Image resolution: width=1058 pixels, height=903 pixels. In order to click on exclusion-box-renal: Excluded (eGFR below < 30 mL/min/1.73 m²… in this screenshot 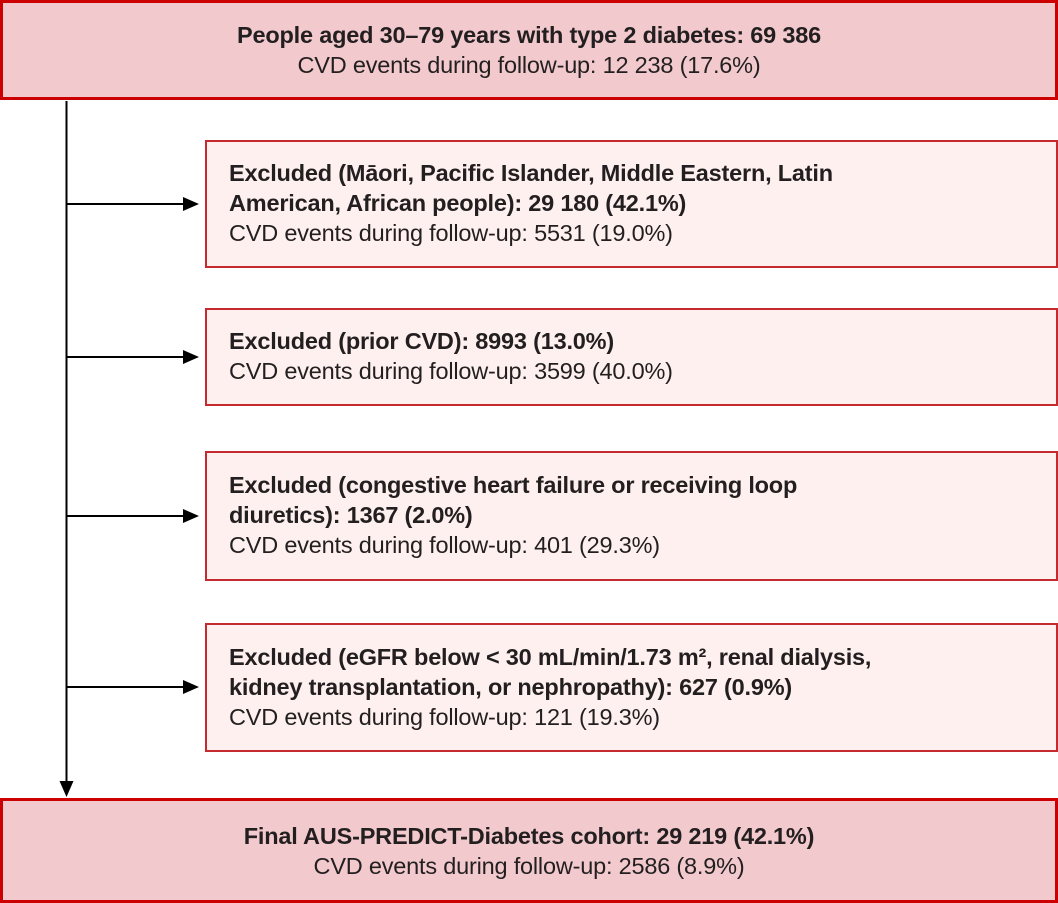, I will do `click(631, 687)`.